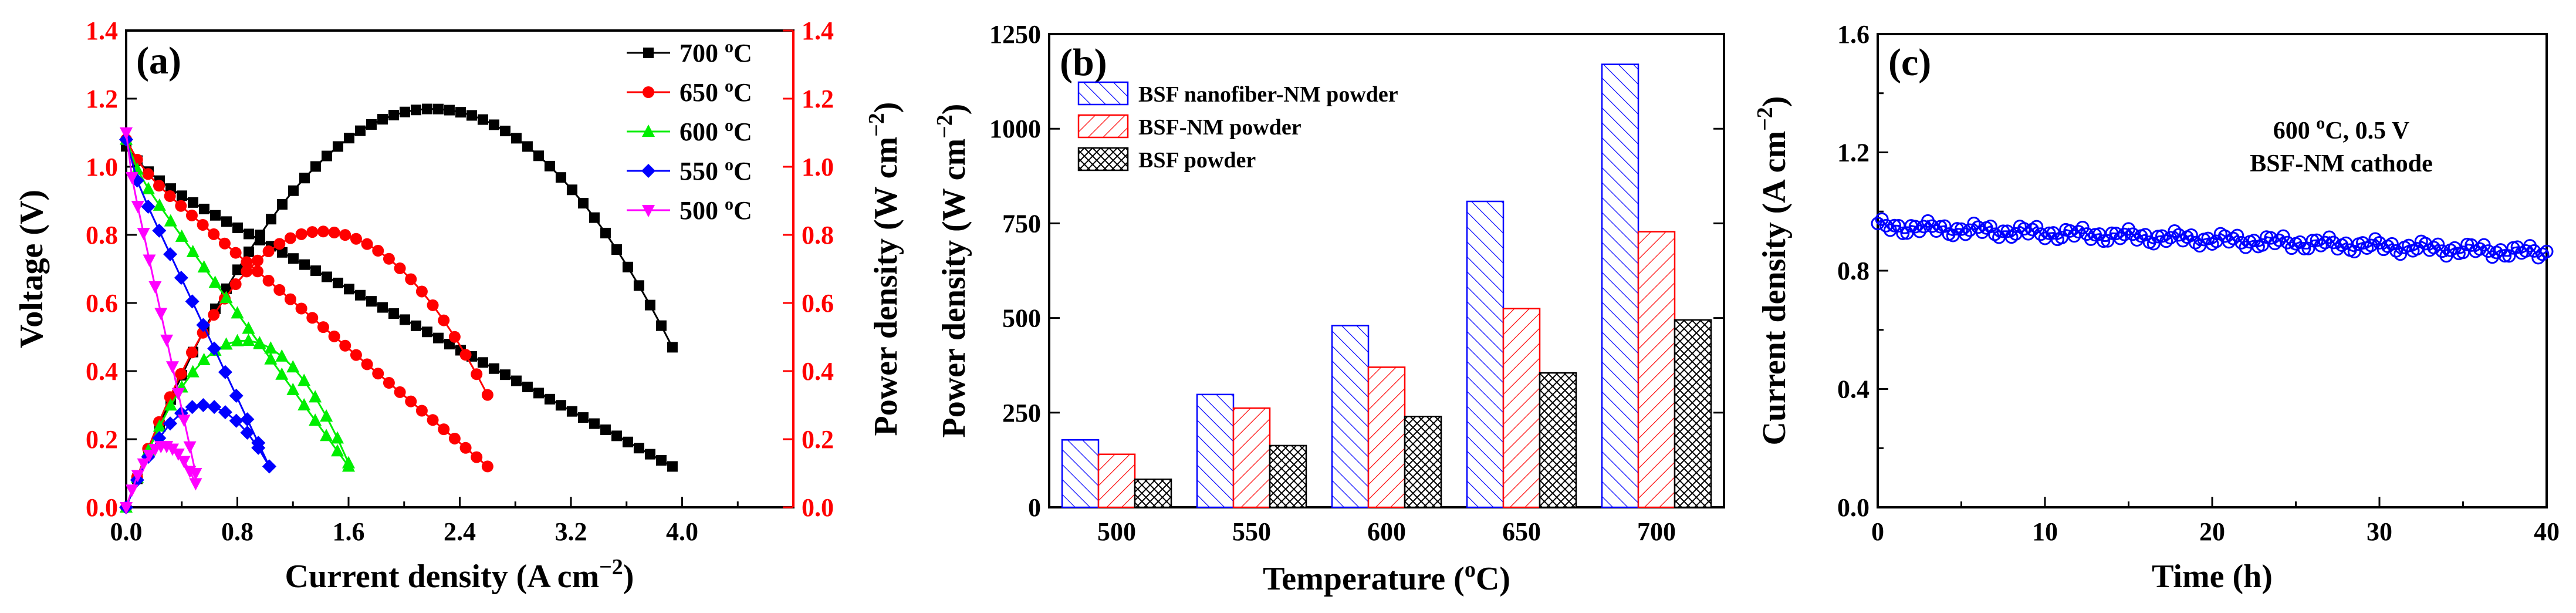 This screenshot has height=613, width=2576. What do you see at coordinates (1853, 271) in the screenshot?
I see `y-tick-label: 0.8` at bounding box center [1853, 271].